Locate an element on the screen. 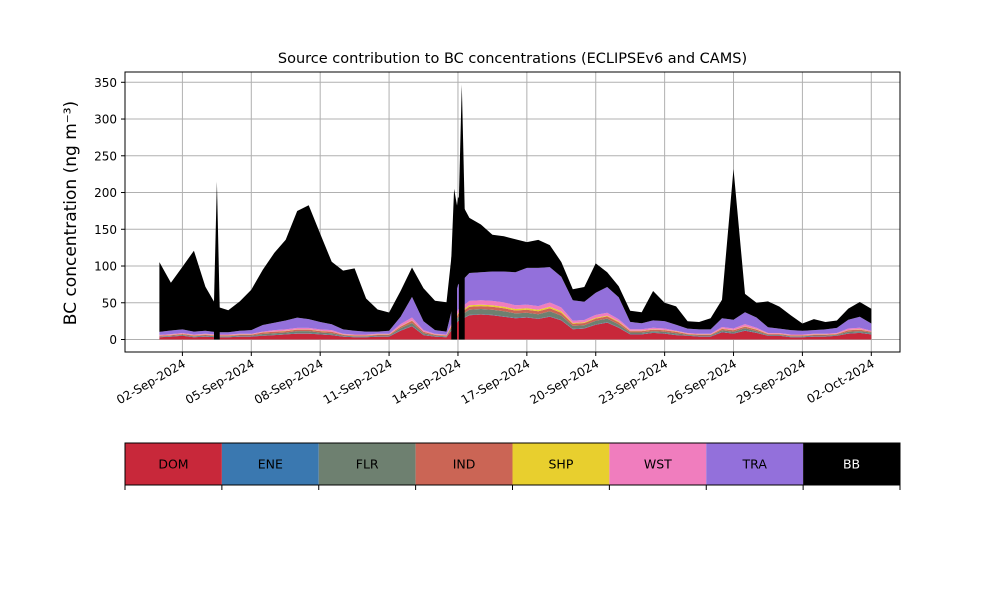 The image size is (1000, 600). y-axis-label: BC concentration (ng m⁻³) is located at coordinates (71, 213).